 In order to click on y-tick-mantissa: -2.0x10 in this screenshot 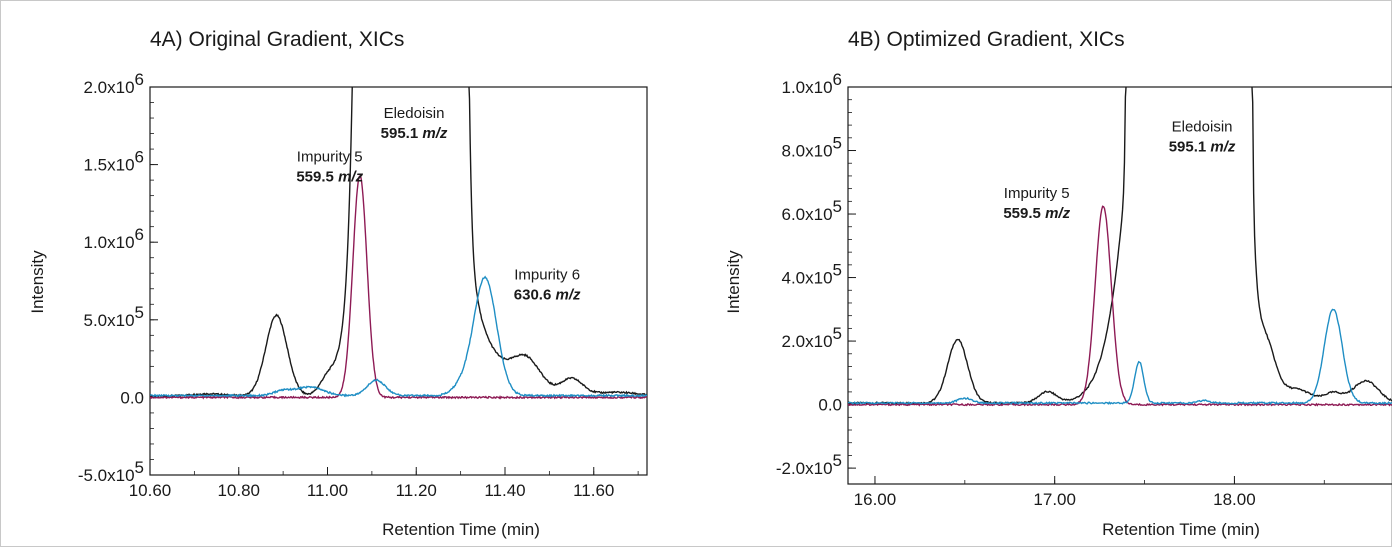, I will do `click(804, 468)`.